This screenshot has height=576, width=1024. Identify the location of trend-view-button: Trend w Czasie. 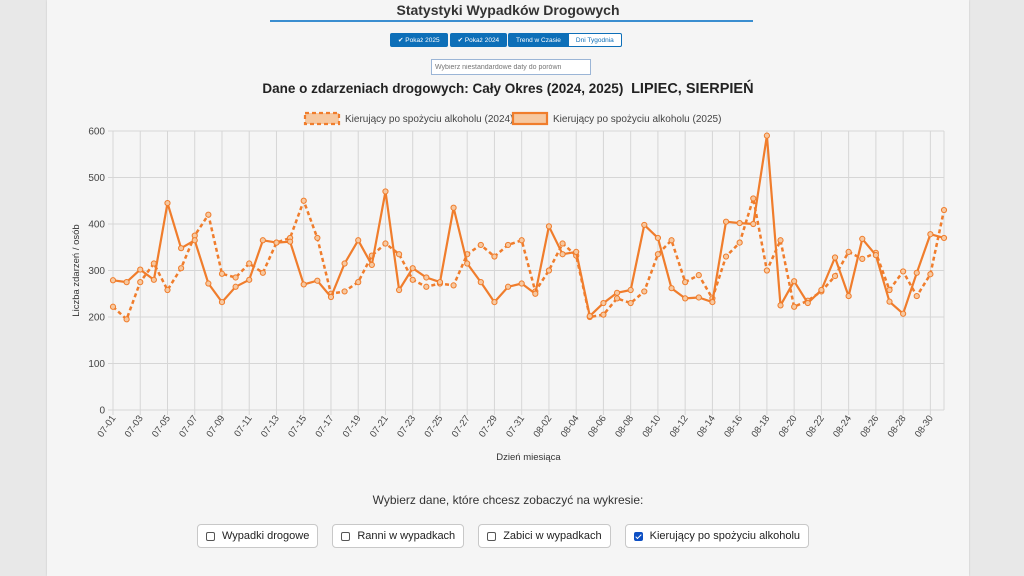
(538, 40).